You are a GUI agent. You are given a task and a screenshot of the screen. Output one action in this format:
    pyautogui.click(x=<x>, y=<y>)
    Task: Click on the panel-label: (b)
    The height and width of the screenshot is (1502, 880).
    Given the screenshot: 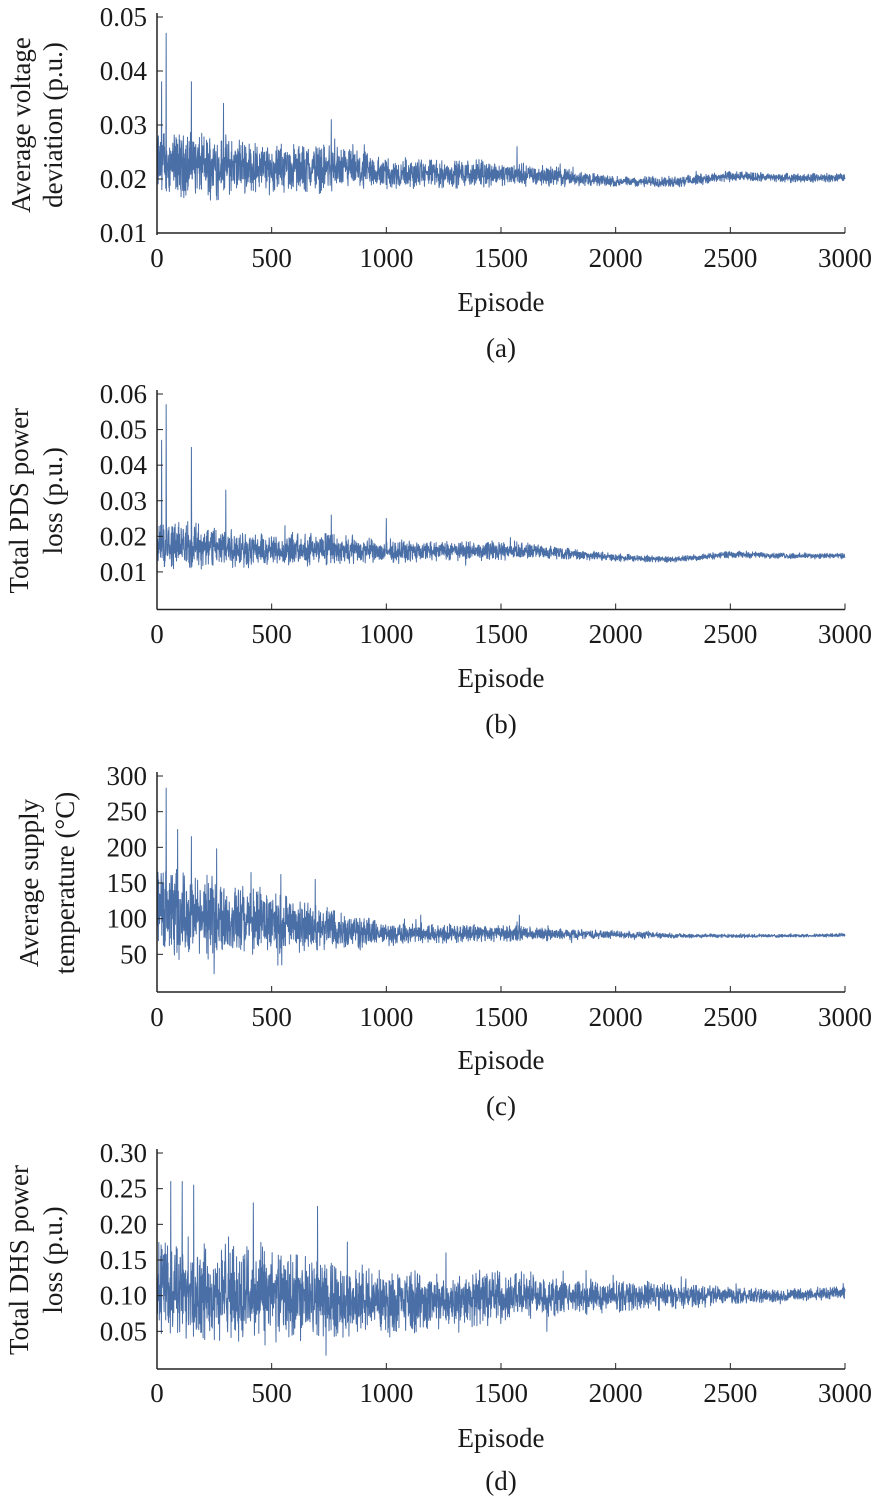 What is the action you would take?
    pyautogui.click(x=500, y=724)
    